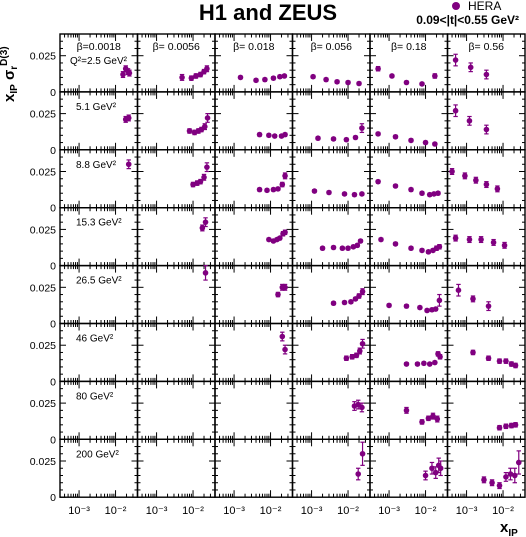 This screenshot has width=526, height=537. What do you see at coordinates (509, 528) in the screenshot?
I see `svg-text: xIP` at bounding box center [509, 528].